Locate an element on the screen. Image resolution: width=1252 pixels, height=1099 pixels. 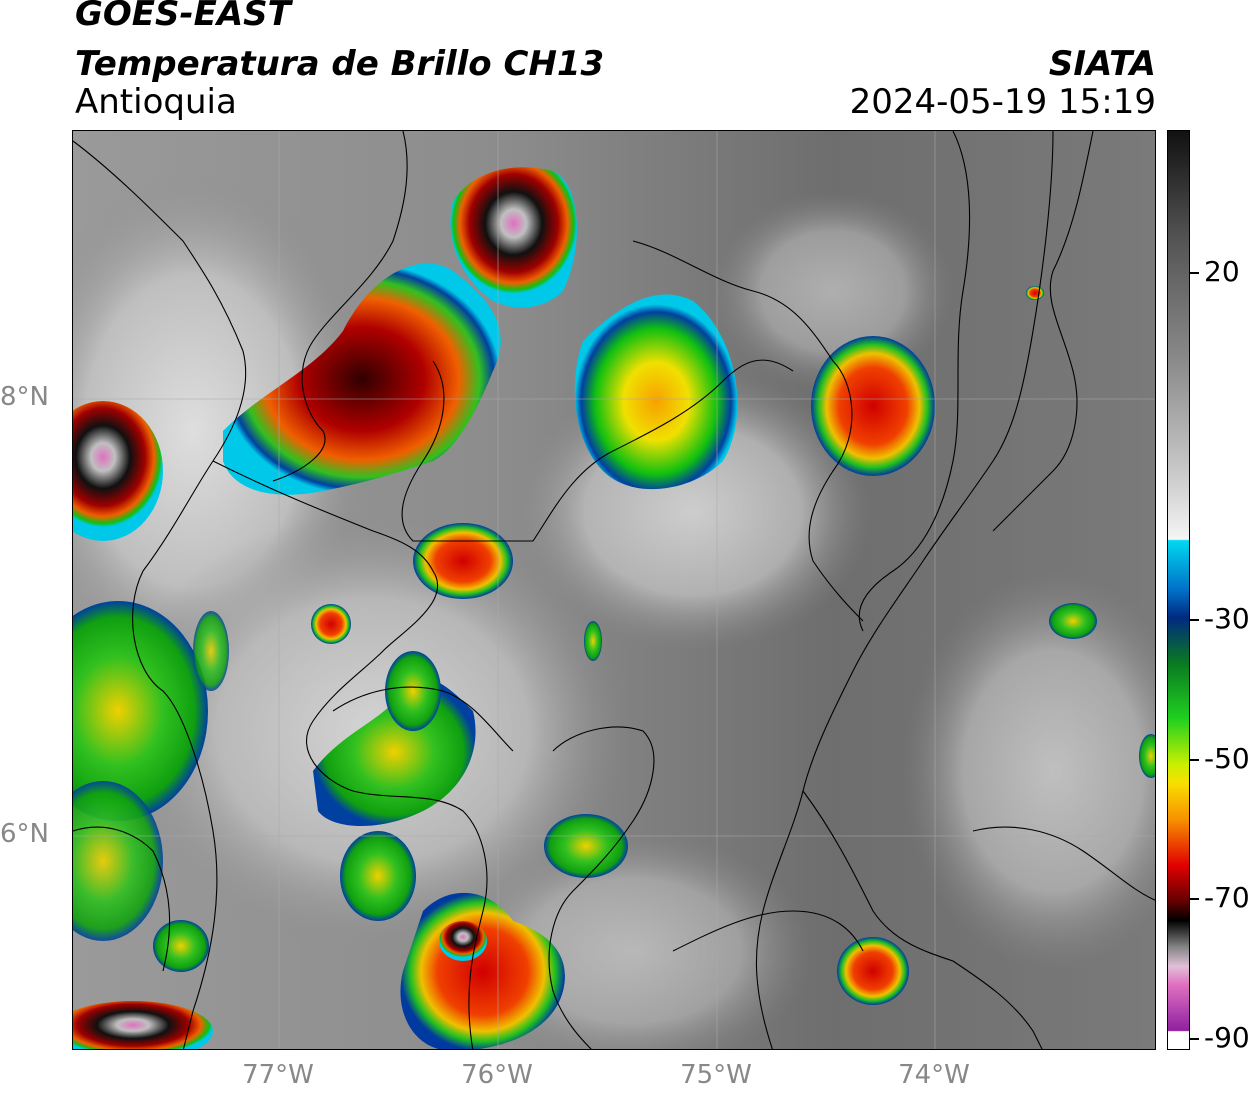
colorbar-label-minus50: -50 is located at coordinates (1227, 758).